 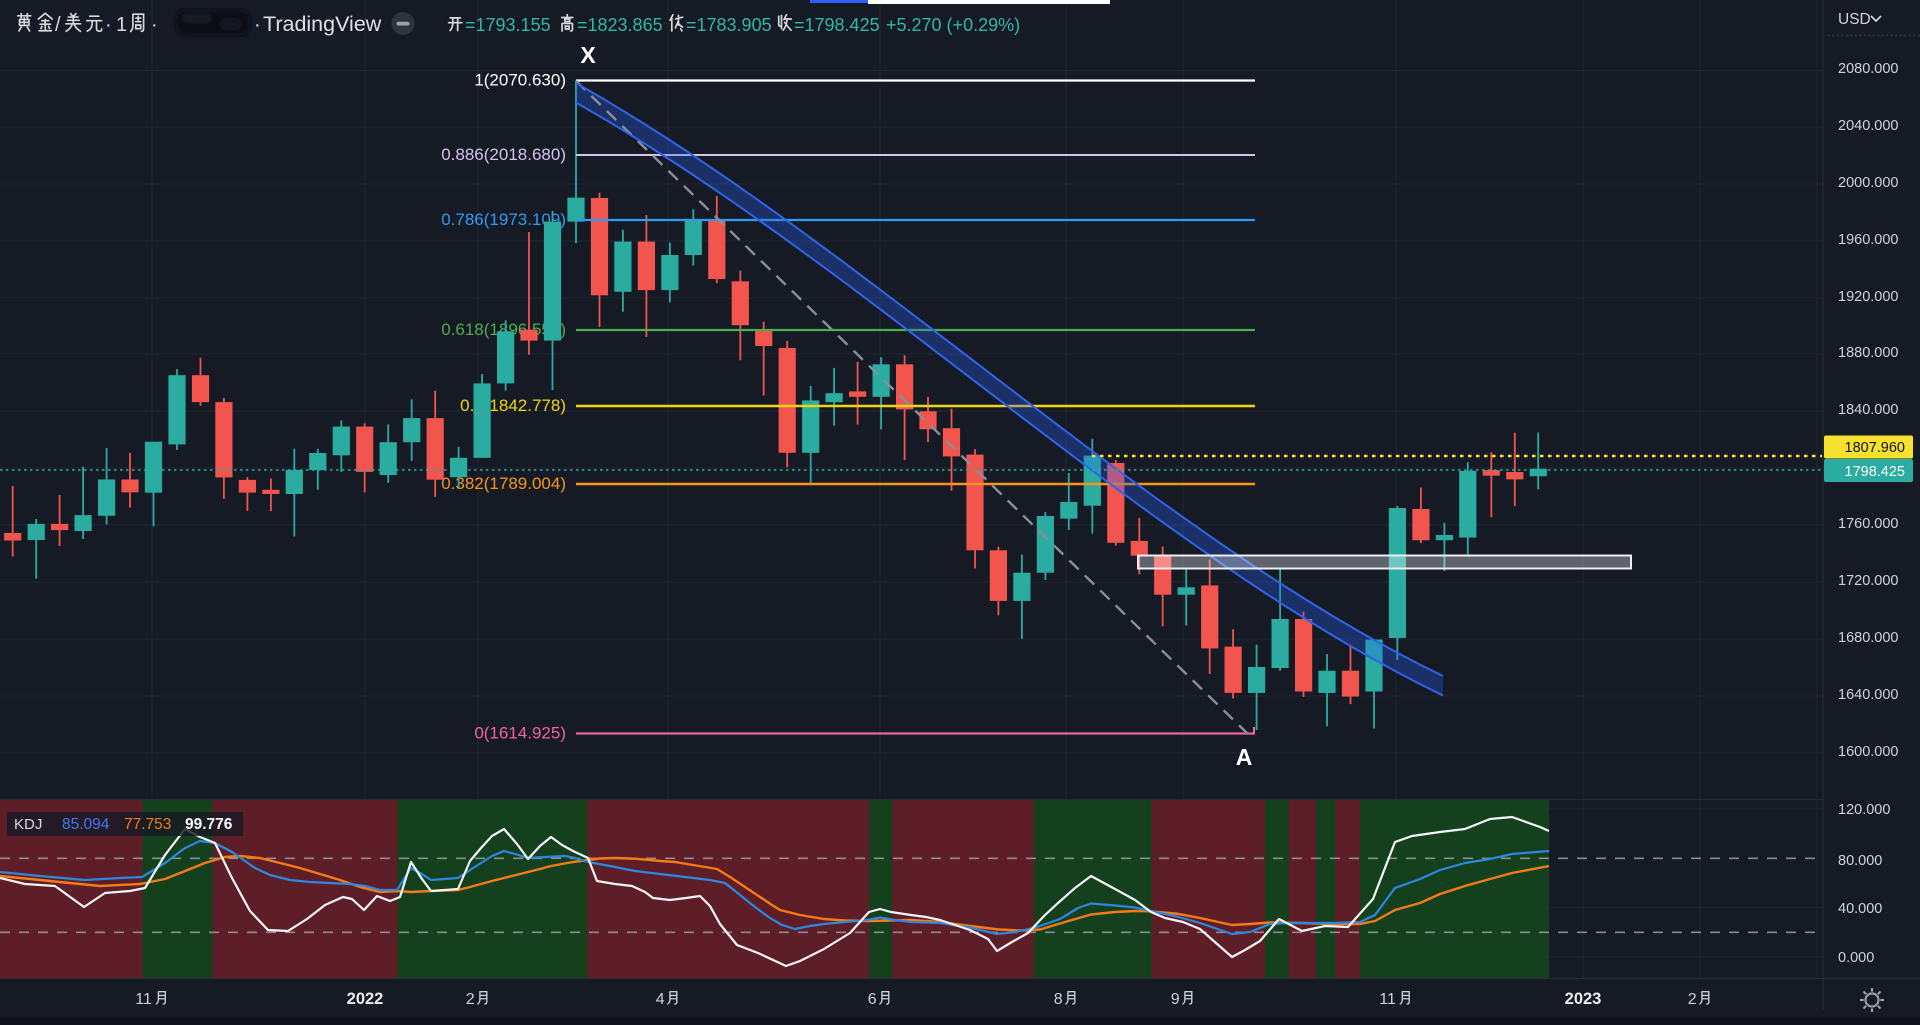 What do you see at coordinates (1868, 638) in the screenshot?
I see `svg-text: 1680.000` at bounding box center [1868, 638].